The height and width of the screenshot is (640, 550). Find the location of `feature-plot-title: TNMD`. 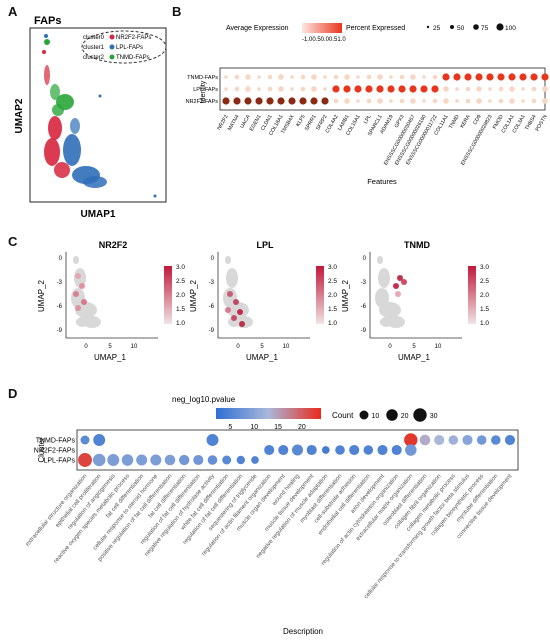

feature-plot-title: TNMD is located at coordinates (417, 245).